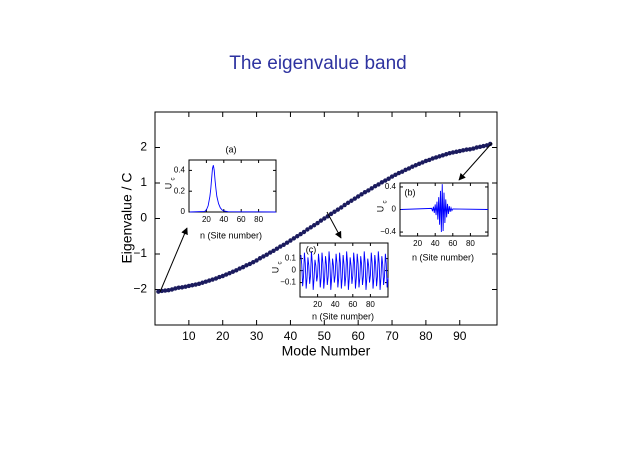 This screenshot has height=452, width=638. Describe the element at coordinates (257, 336) in the screenshot. I see `x-tick-label: 30` at that location.